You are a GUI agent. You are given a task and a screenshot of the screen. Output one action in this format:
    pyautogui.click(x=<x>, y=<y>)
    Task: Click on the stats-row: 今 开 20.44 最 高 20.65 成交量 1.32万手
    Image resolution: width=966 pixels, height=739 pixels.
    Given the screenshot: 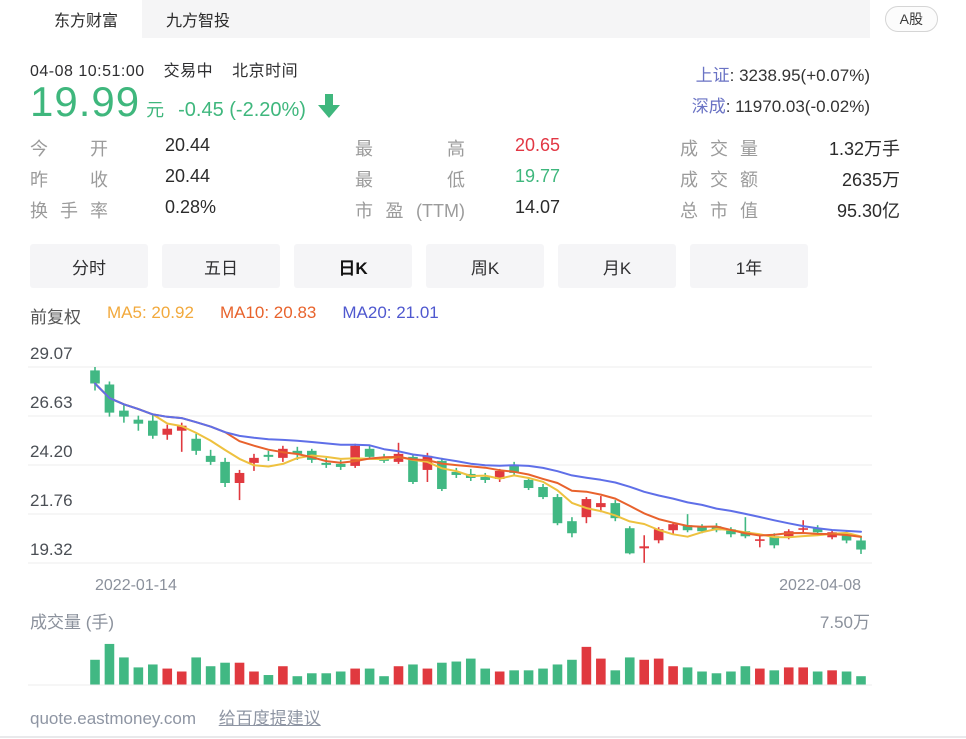 What is the action you would take?
    pyautogui.click(x=465, y=150)
    